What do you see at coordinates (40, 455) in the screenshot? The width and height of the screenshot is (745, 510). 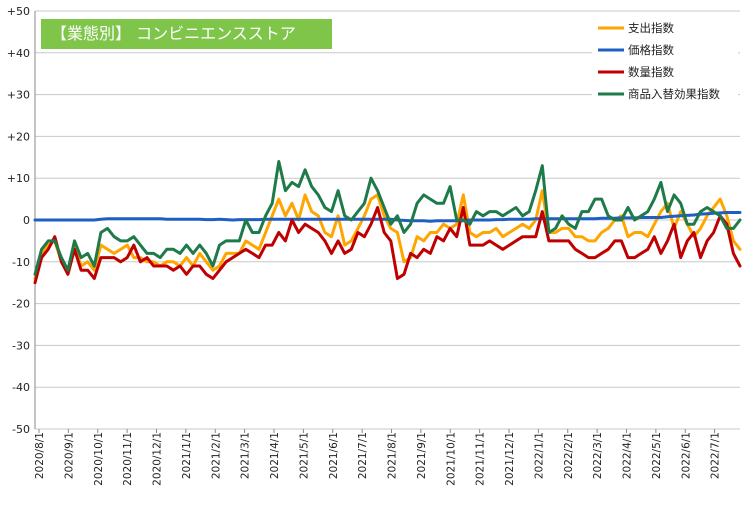 I see `x-tick-label: 2020/8/1` at bounding box center [40, 455].